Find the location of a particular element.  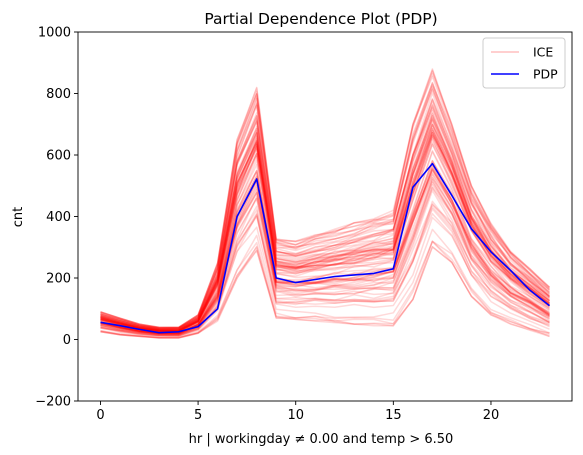

y-tick-label: −200 is located at coordinates (53, 402).